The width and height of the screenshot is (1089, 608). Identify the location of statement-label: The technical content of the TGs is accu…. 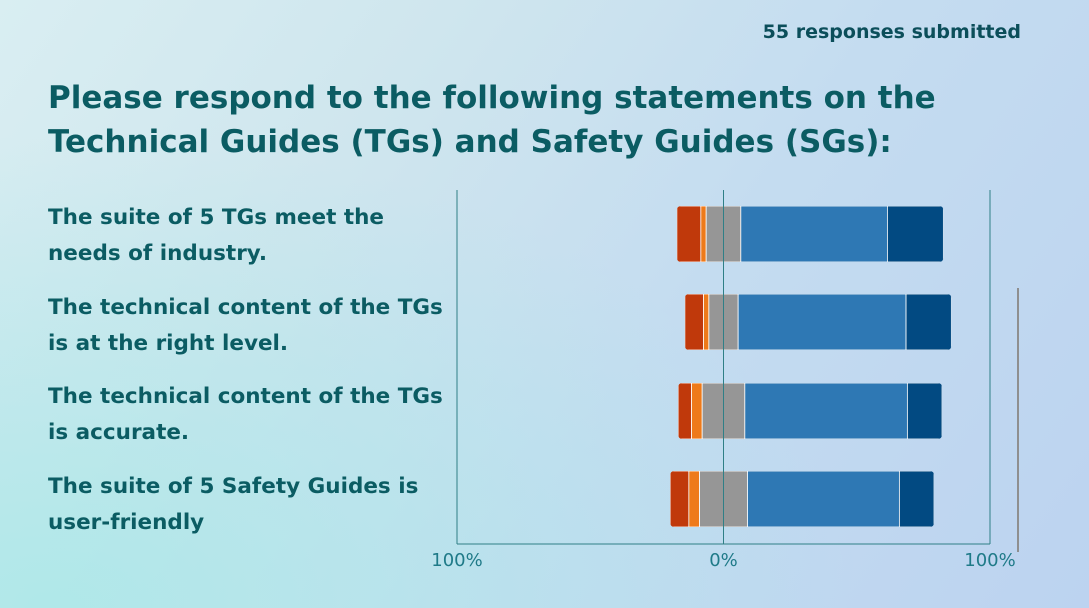
(245, 414).